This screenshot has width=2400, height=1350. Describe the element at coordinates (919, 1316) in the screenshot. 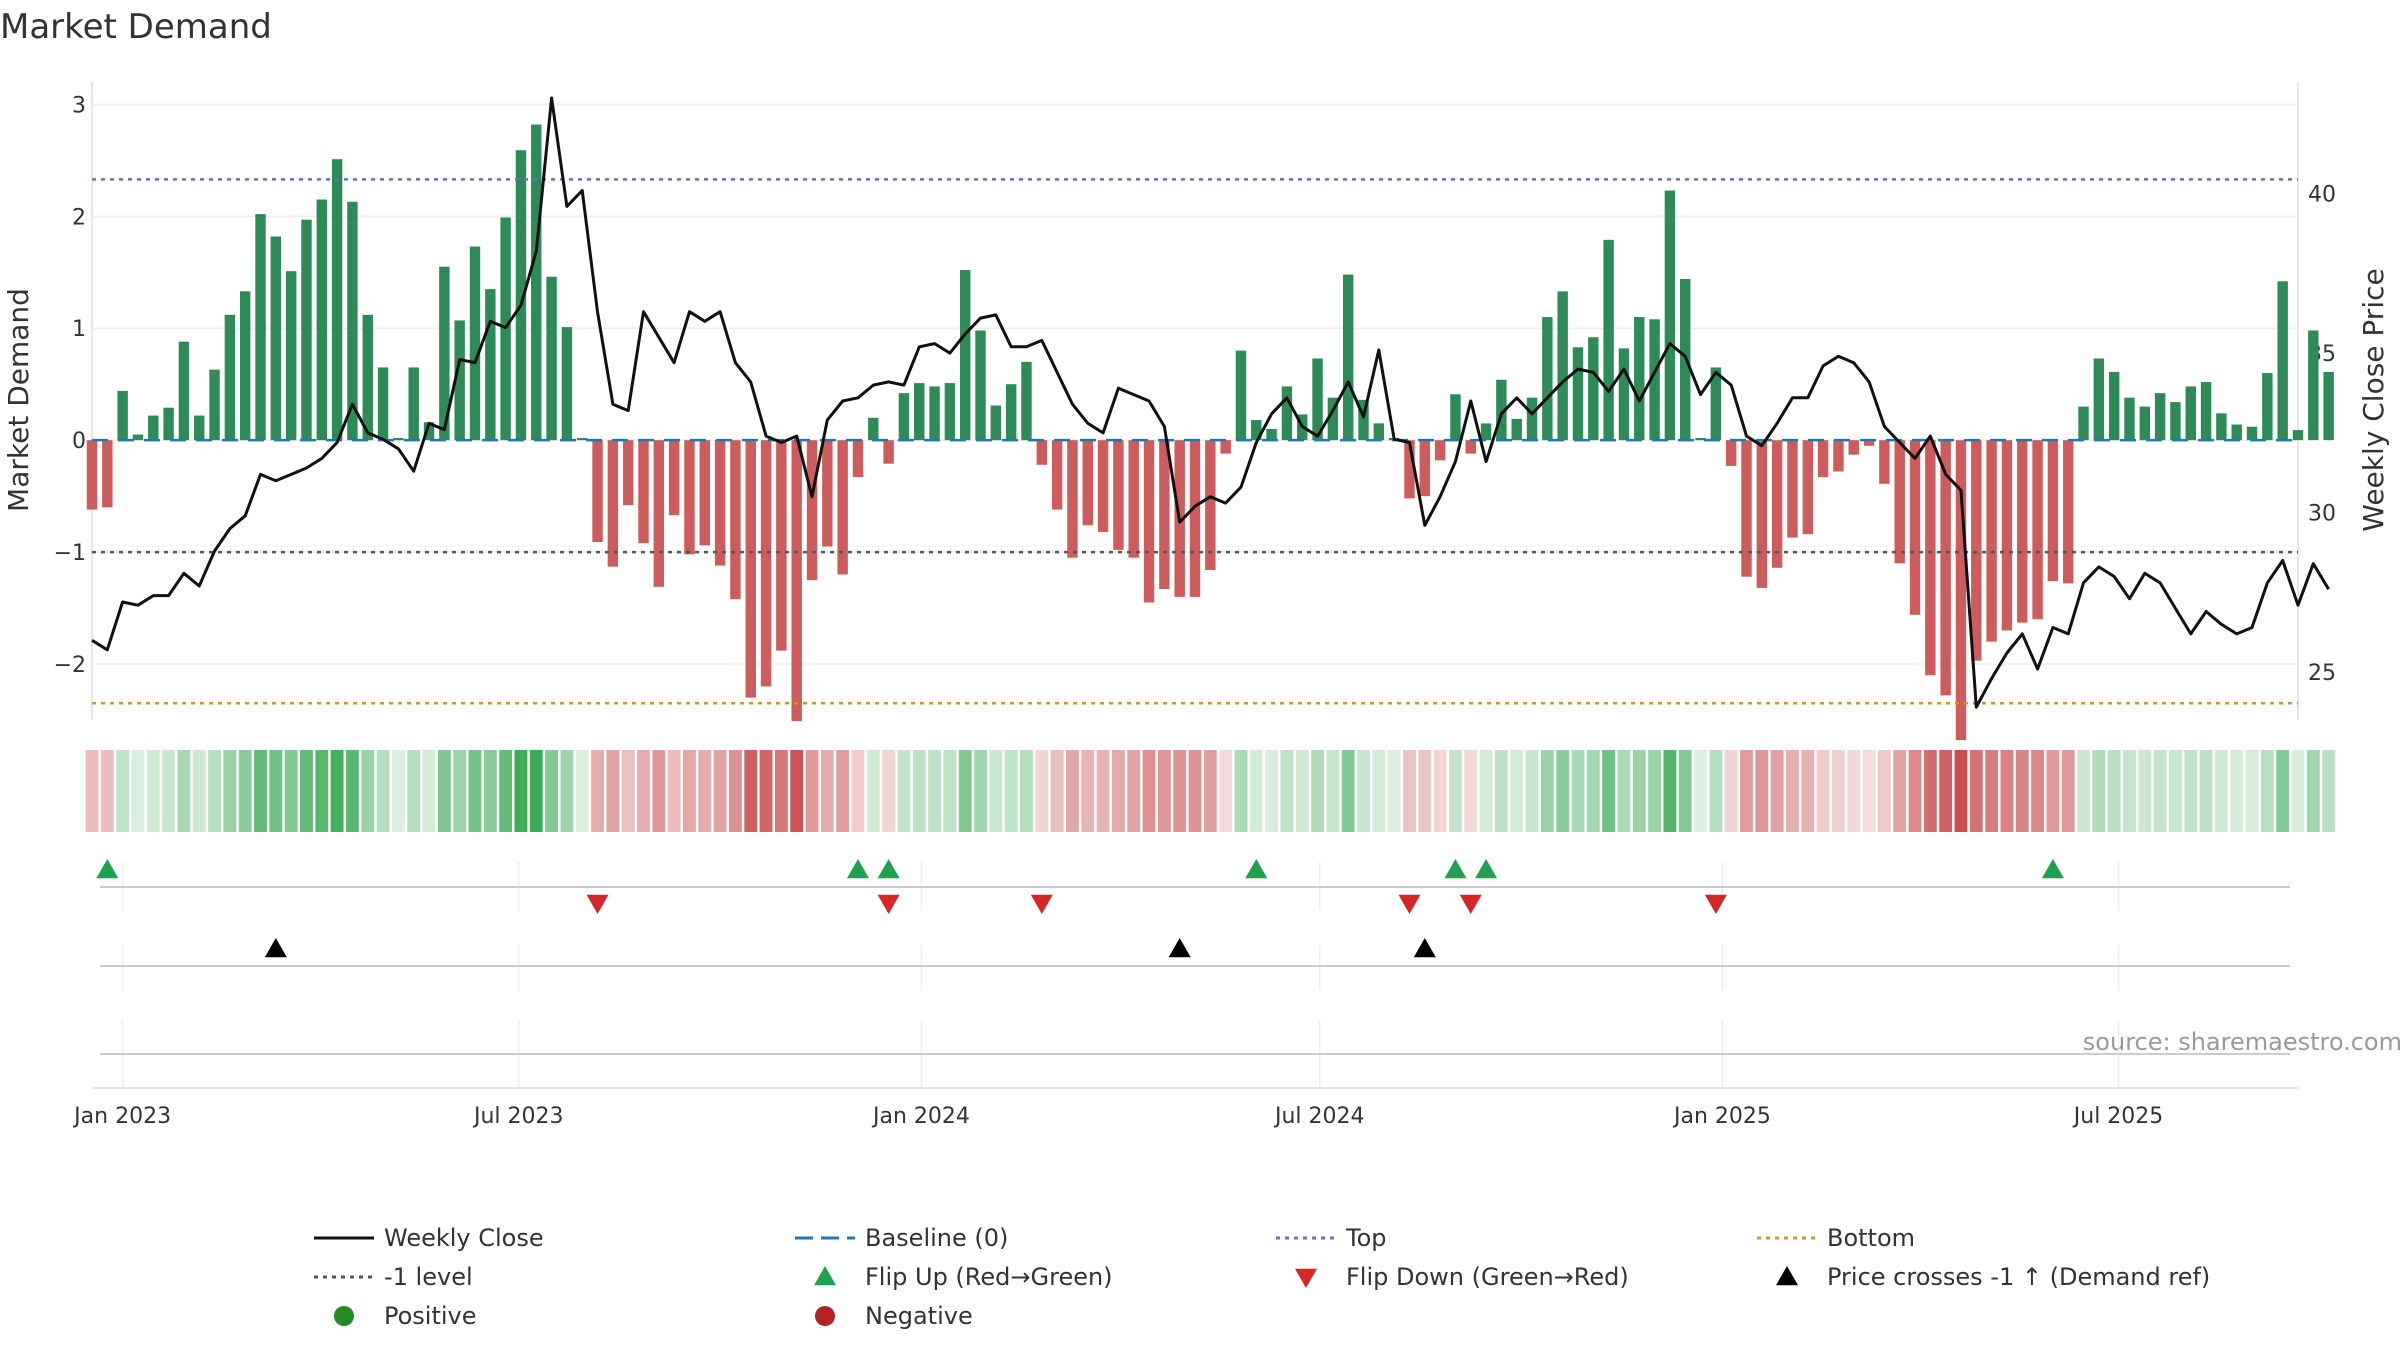

I see `legend-label: Negative` at that location.